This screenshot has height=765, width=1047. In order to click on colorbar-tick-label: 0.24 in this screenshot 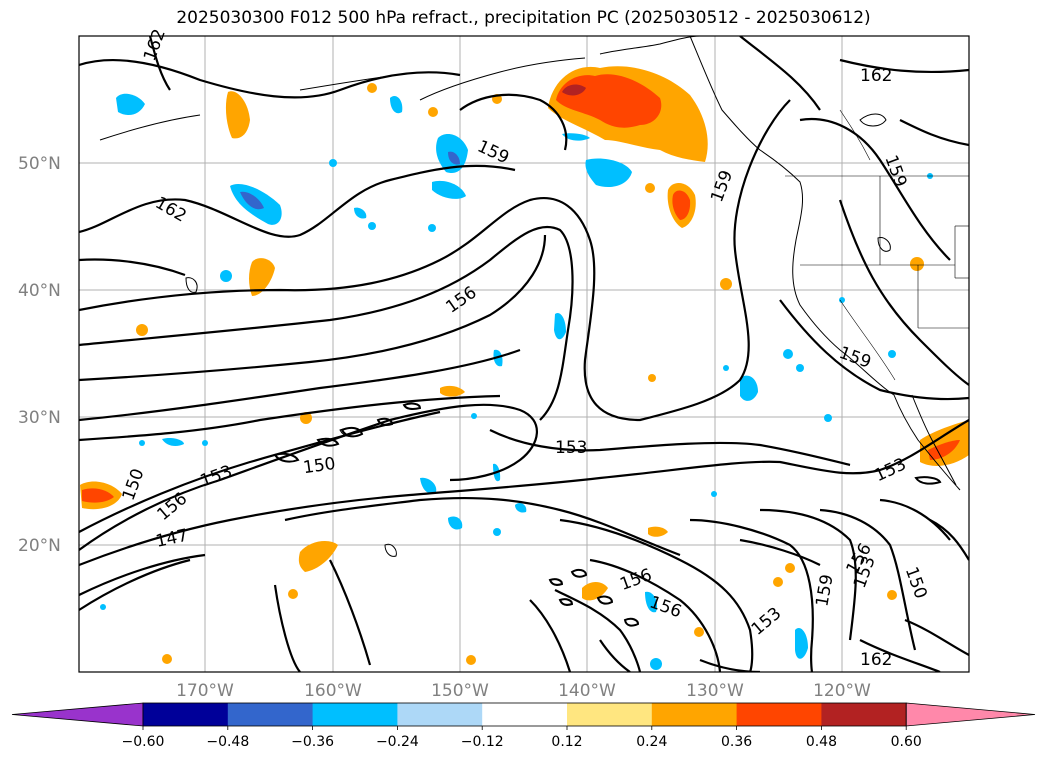, I will do `click(651, 742)`.